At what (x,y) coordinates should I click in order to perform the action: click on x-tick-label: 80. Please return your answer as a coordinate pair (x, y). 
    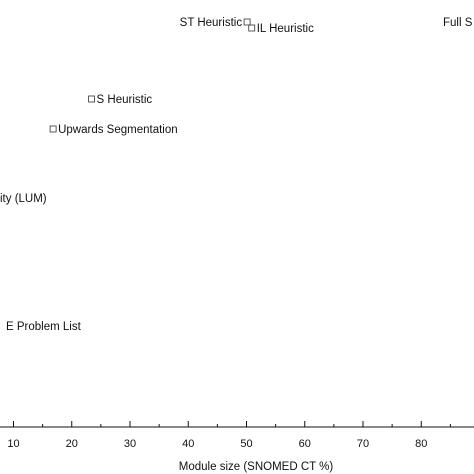
    Looking at the image, I should click on (421, 444).